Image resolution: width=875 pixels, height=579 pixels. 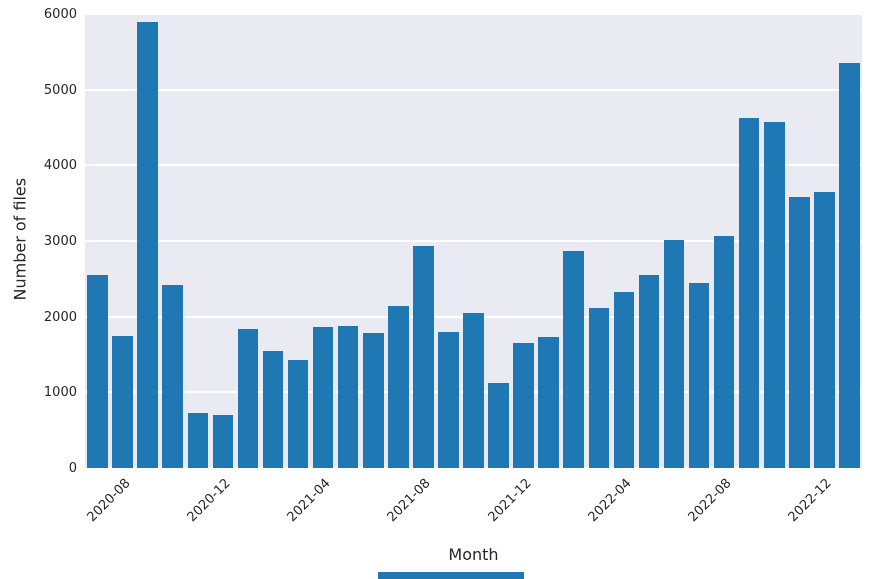 I want to click on x-axis-label: Month, so click(x=473, y=554).